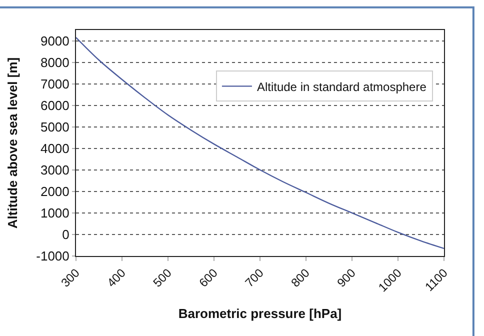 This screenshot has width=484, height=336. Describe the element at coordinates (300, 278) in the screenshot. I see `x-tick-label: 800` at that location.